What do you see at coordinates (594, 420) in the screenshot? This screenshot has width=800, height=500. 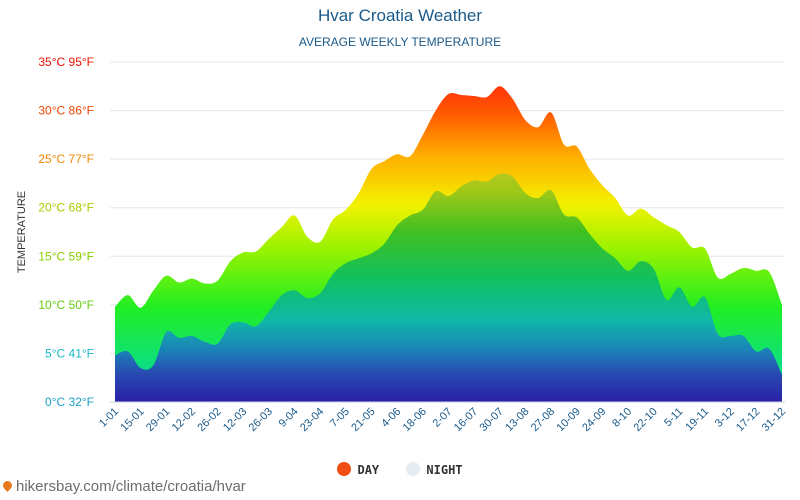 I see `x-tick-label: 24-09` at bounding box center [594, 420].